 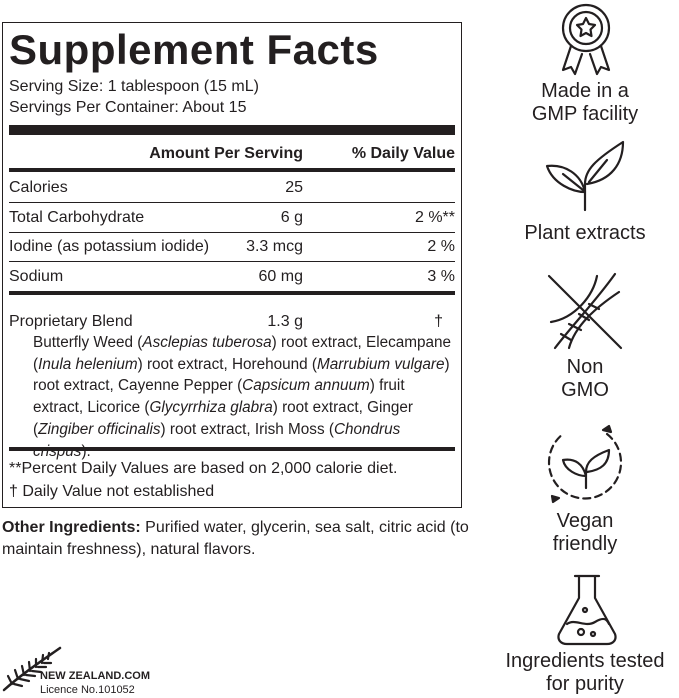 I want to click on footnote: † Daily Value not established, so click(x=112, y=491).